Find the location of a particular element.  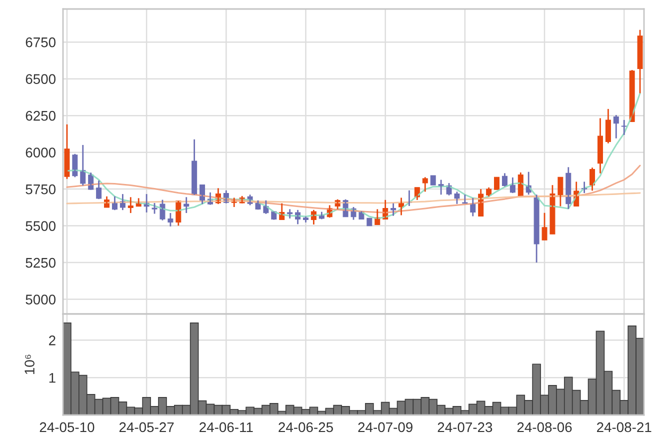

x-tick-label: 24-07-23 is located at coordinates (465, 427).